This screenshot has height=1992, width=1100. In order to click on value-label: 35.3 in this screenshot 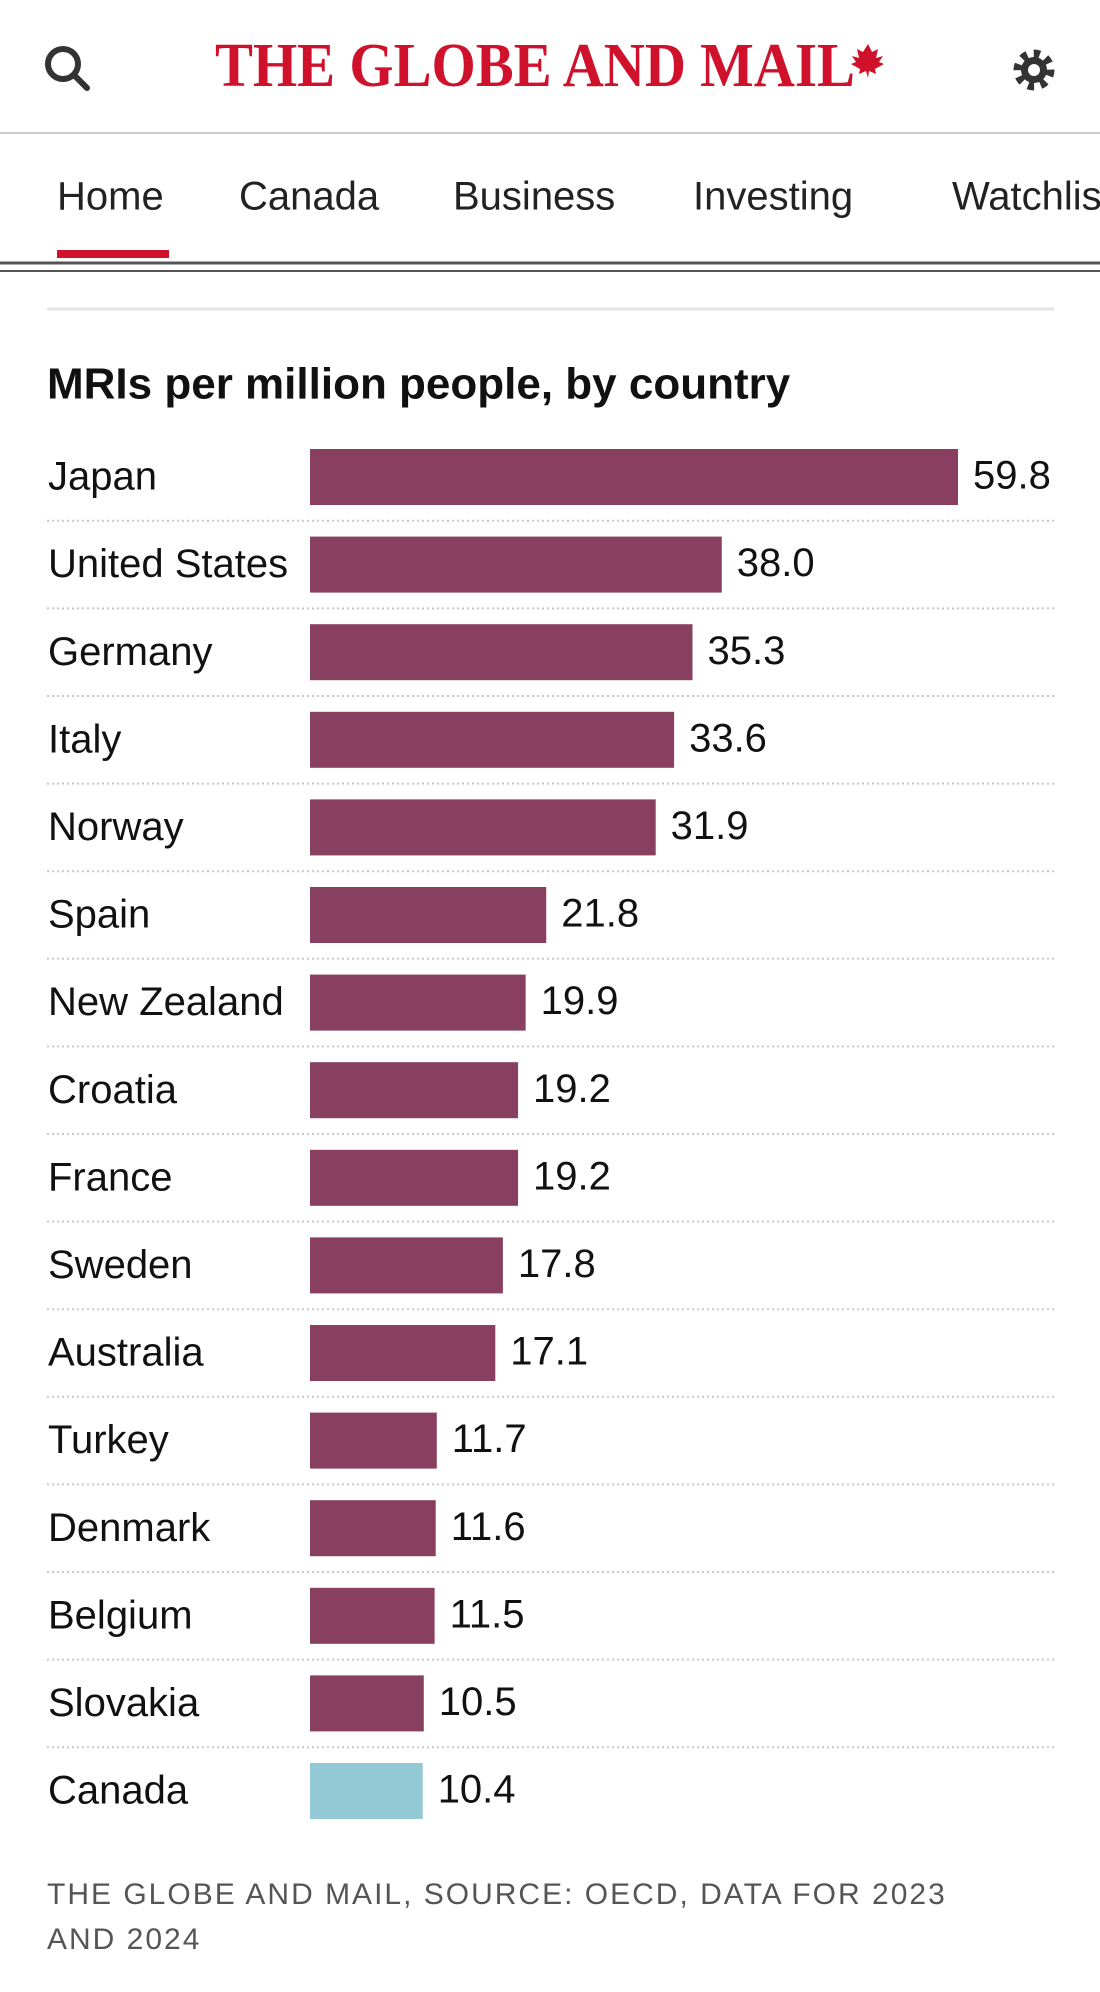, I will do `click(747, 651)`.